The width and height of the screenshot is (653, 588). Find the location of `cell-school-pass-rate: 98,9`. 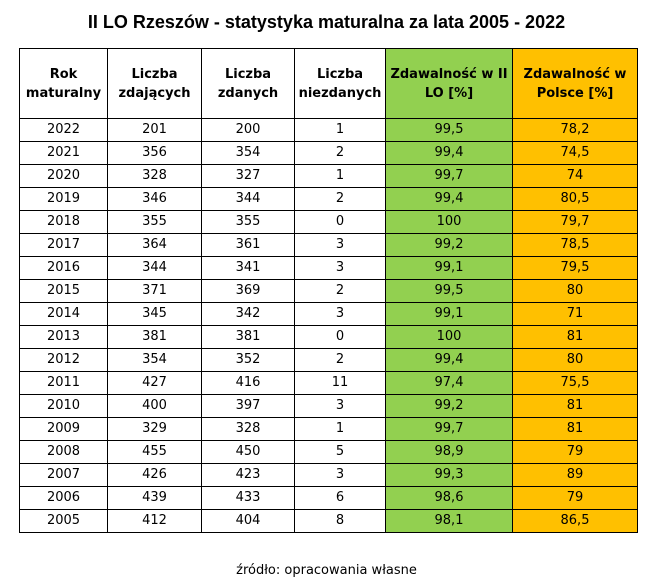

cell-school-pass-rate: 98,9 is located at coordinates (449, 452).